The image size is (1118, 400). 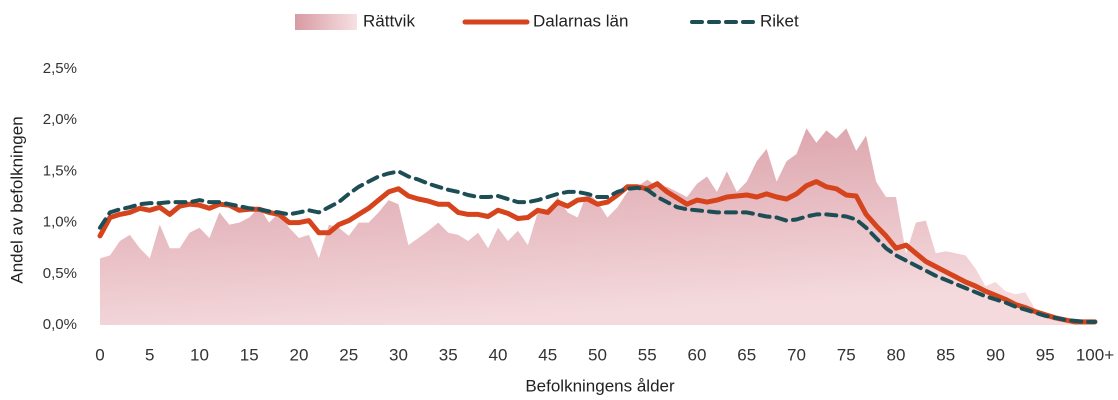 I want to click on x-tick-label: 90, so click(x=995, y=354).